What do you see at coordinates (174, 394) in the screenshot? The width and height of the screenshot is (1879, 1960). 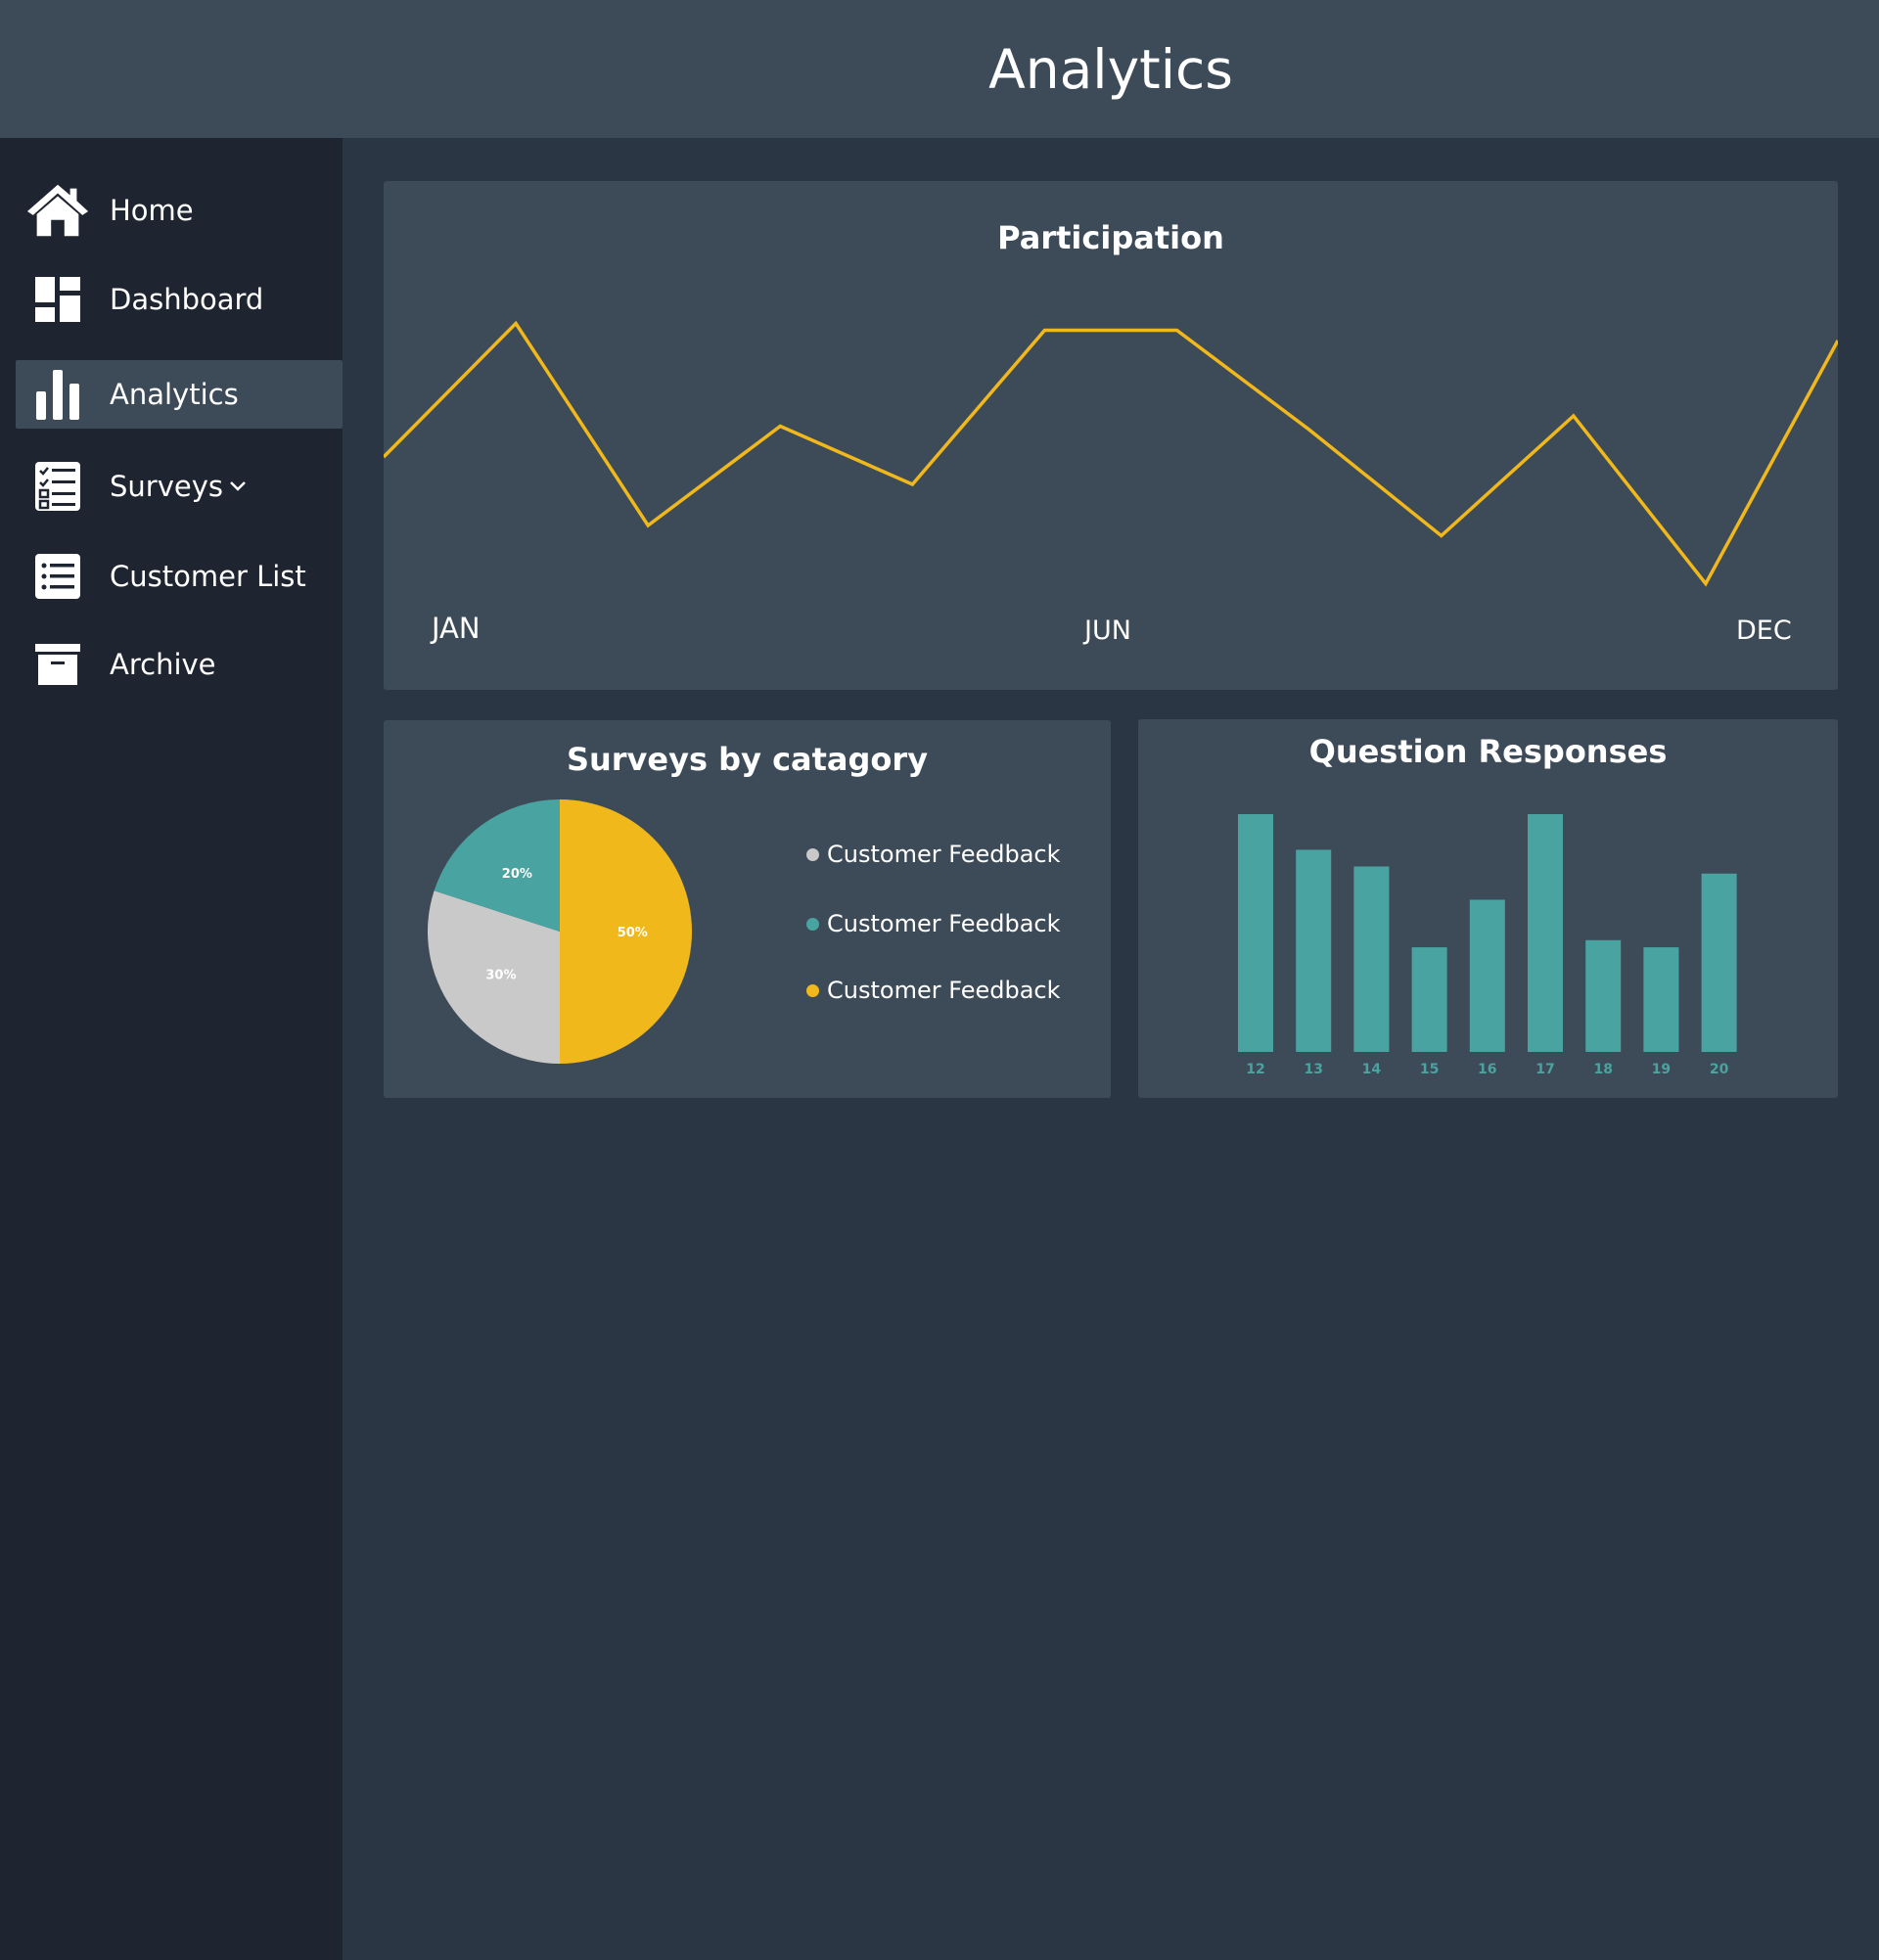 I see `sidebar-item-label: Analytics` at bounding box center [174, 394].